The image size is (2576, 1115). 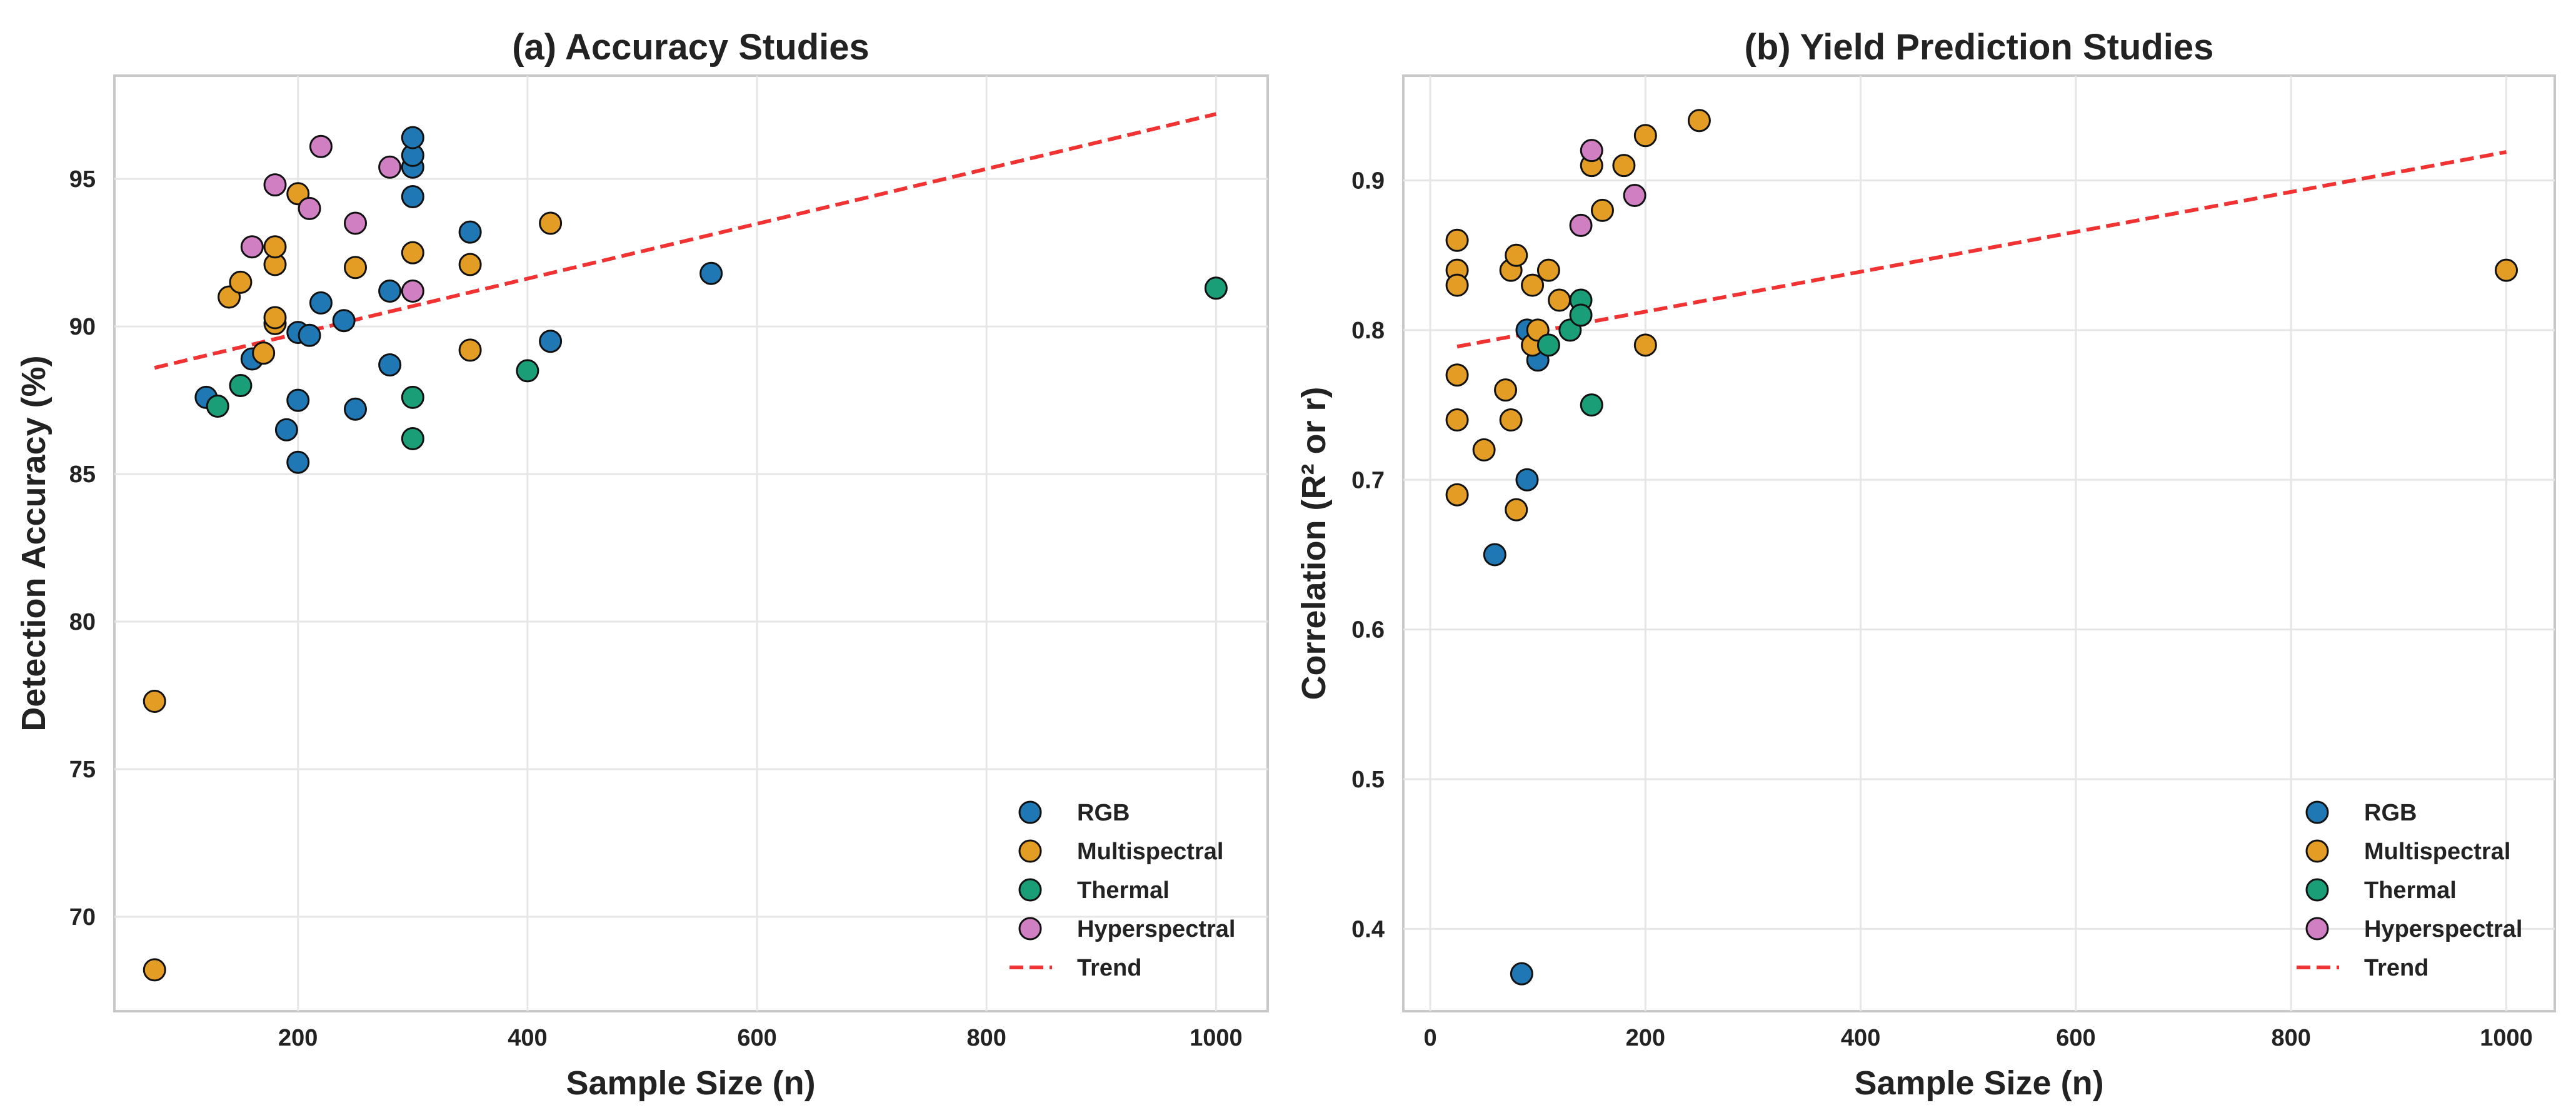 What do you see at coordinates (2291, 1038) in the screenshot?
I see `x-tick-label: 800` at bounding box center [2291, 1038].